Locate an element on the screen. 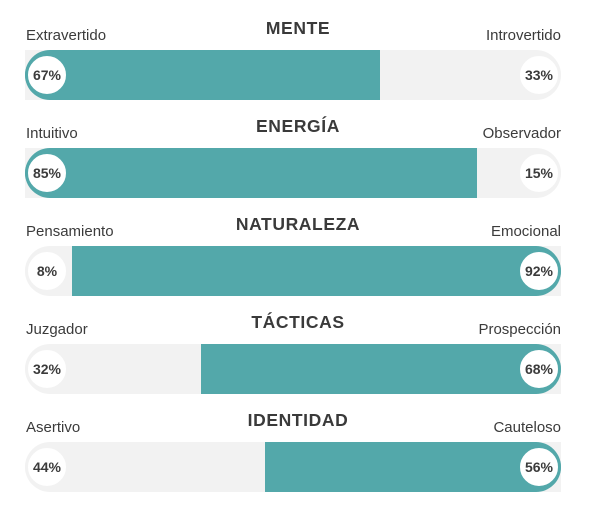  left-percent-badge: 44% is located at coordinates (47, 467).